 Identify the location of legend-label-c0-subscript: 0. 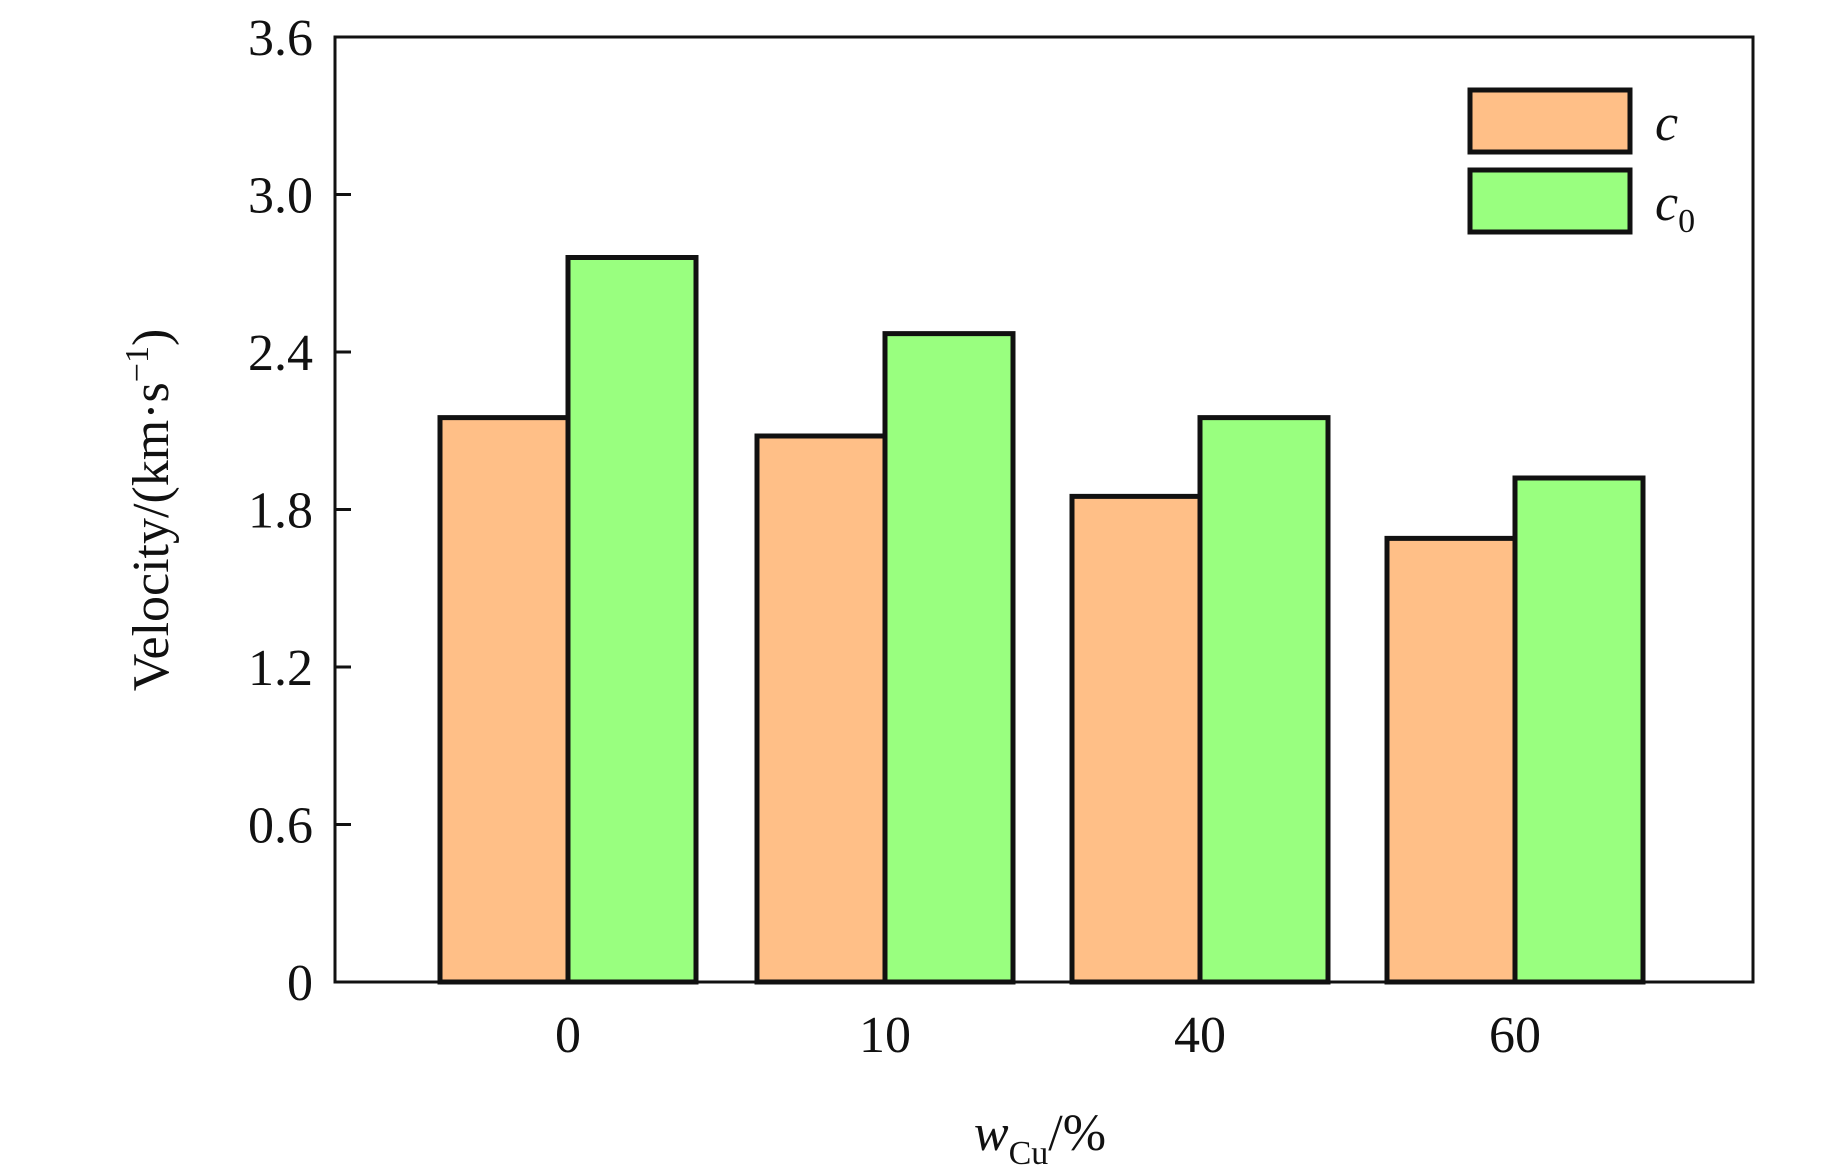
(1686, 221).